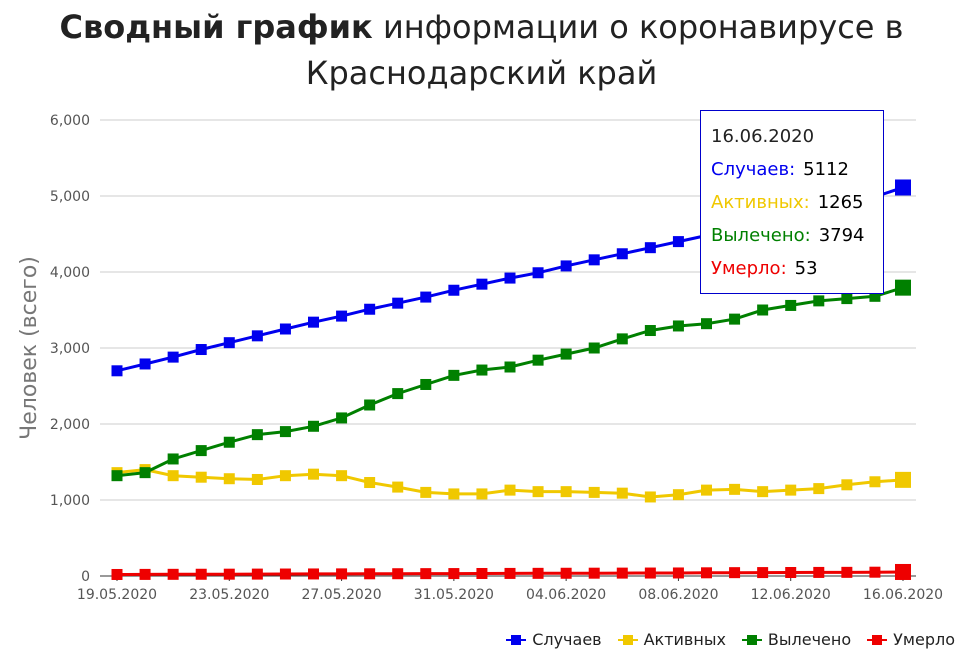 This screenshot has height=656, width=963. I want to click on y-tick-label: 5,000, so click(70, 197).